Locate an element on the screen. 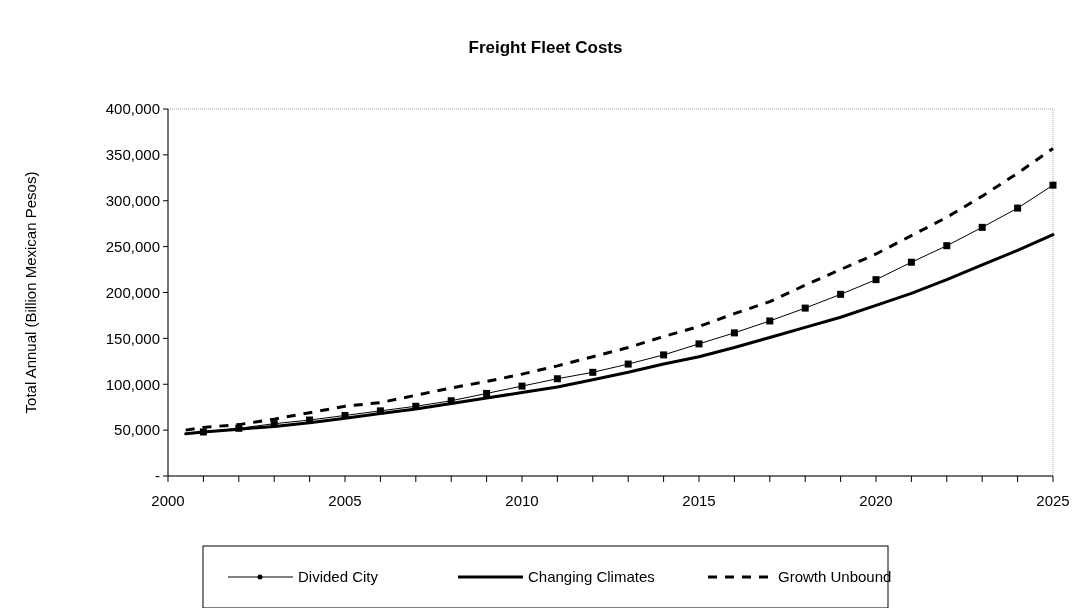  chart-title: Freight Fleet Costs is located at coordinates (545, 47).